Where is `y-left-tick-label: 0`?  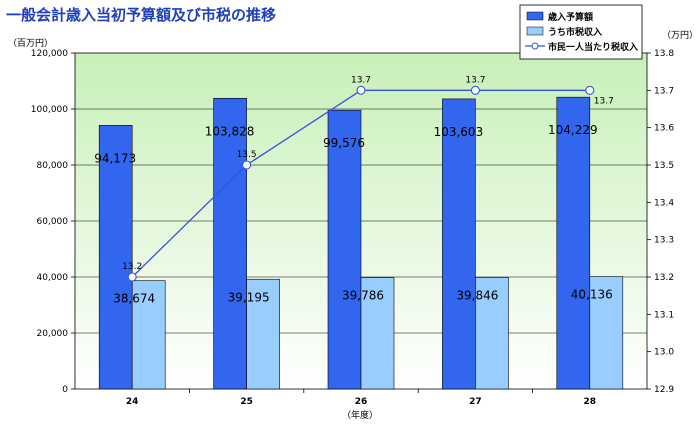
y-left-tick-label: 0 is located at coordinates (65, 390).